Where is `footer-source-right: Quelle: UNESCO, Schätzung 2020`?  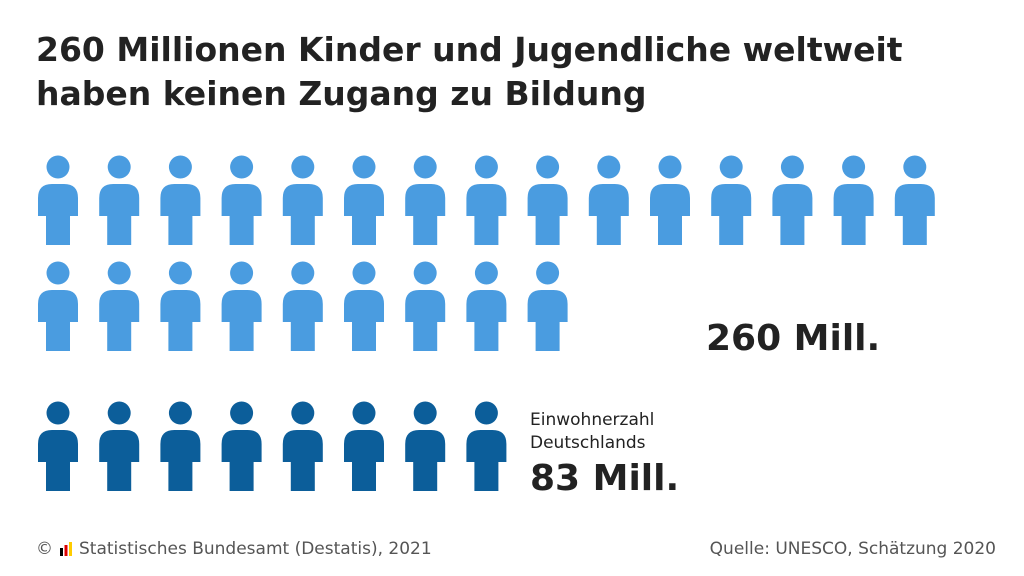
footer-source-right: Quelle: UNESCO, Schätzung 2020 is located at coordinates (852, 549).